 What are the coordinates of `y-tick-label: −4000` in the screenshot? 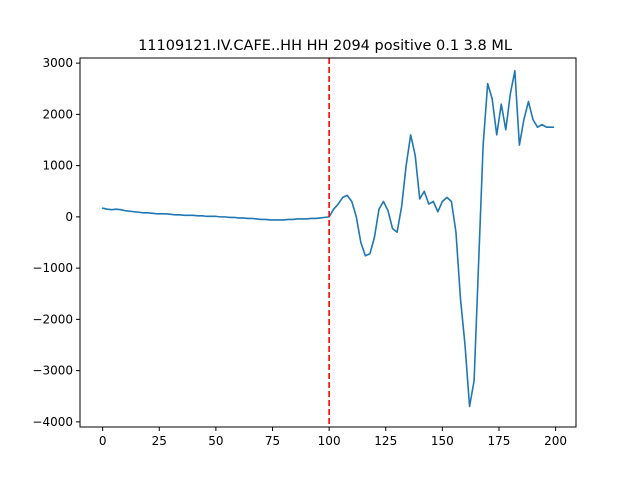 It's located at (52, 422).